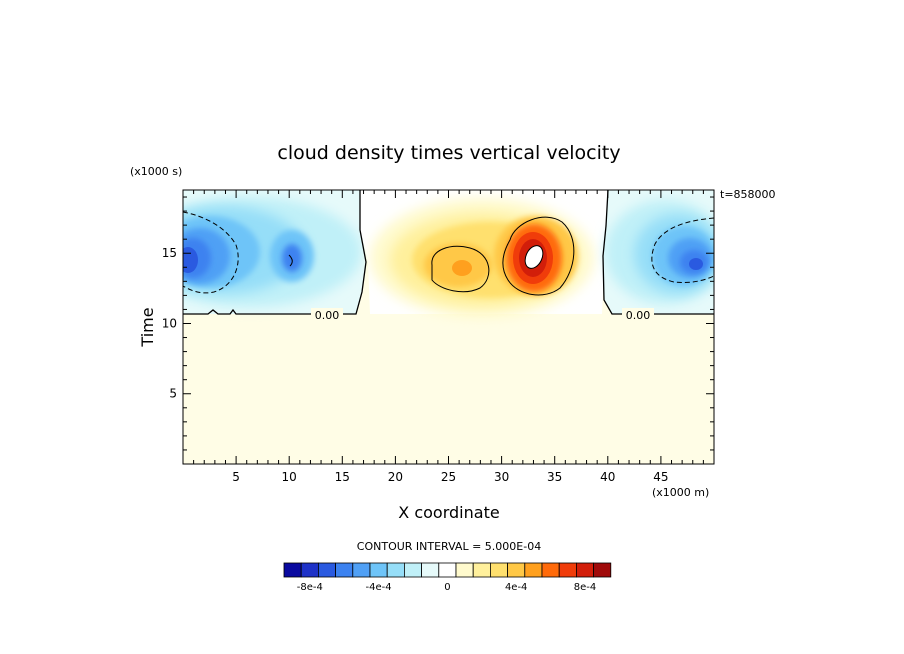 This screenshot has width=904, height=654. What do you see at coordinates (554, 477) in the screenshot?
I see `x-tick-label: 35` at bounding box center [554, 477].